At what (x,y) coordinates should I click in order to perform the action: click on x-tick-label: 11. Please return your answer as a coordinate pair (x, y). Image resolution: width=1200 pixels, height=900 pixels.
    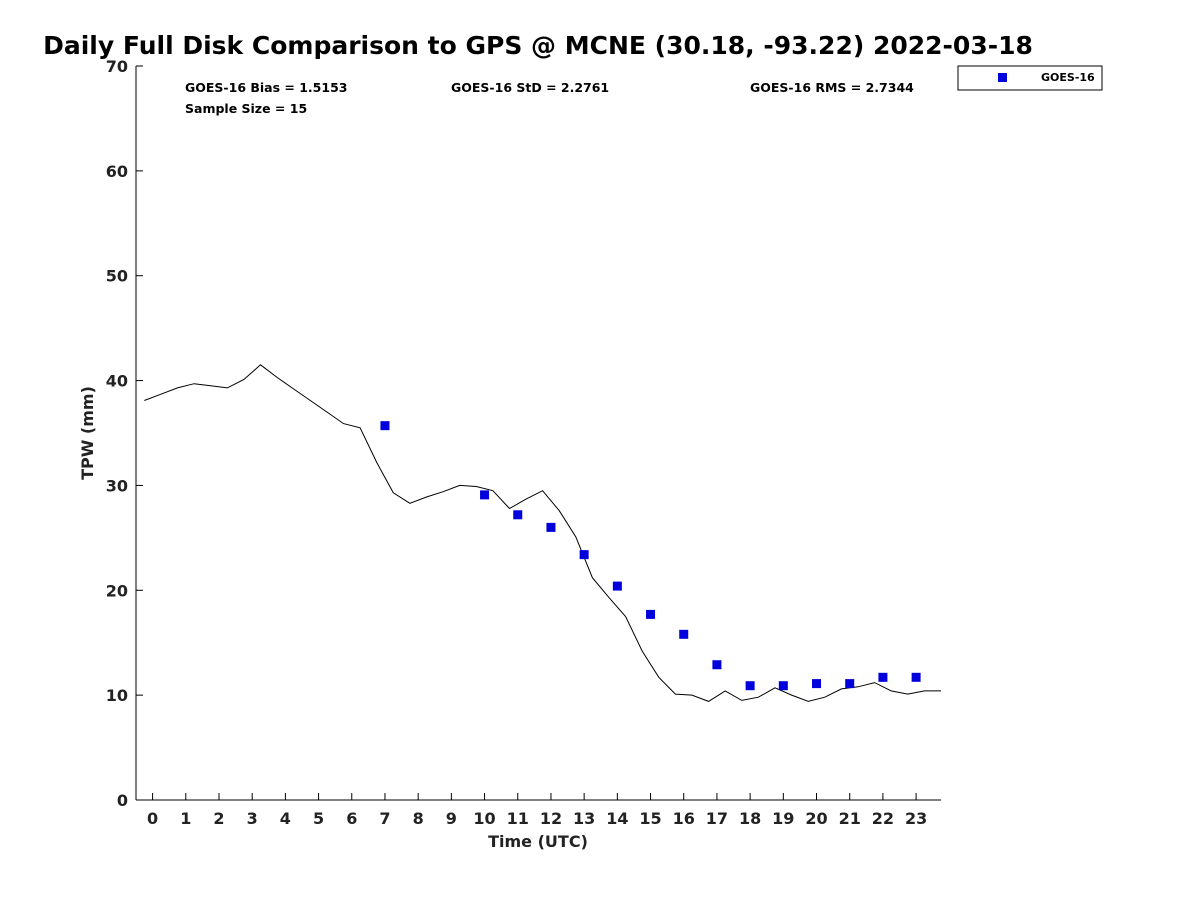
    Looking at the image, I should click on (518, 818).